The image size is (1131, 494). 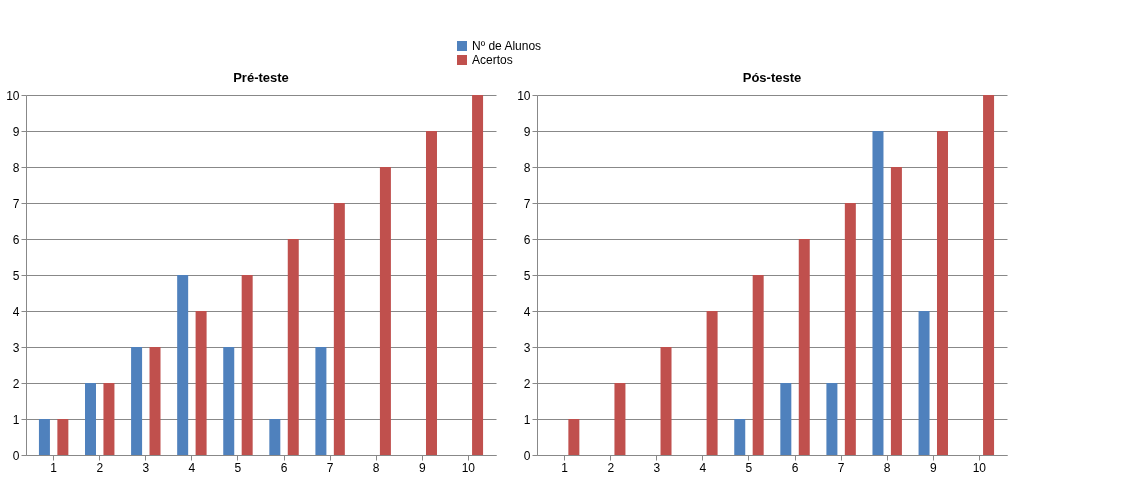 What do you see at coordinates (772, 77) in the screenshot?
I see `chart-title: Pós-teste` at bounding box center [772, 77].